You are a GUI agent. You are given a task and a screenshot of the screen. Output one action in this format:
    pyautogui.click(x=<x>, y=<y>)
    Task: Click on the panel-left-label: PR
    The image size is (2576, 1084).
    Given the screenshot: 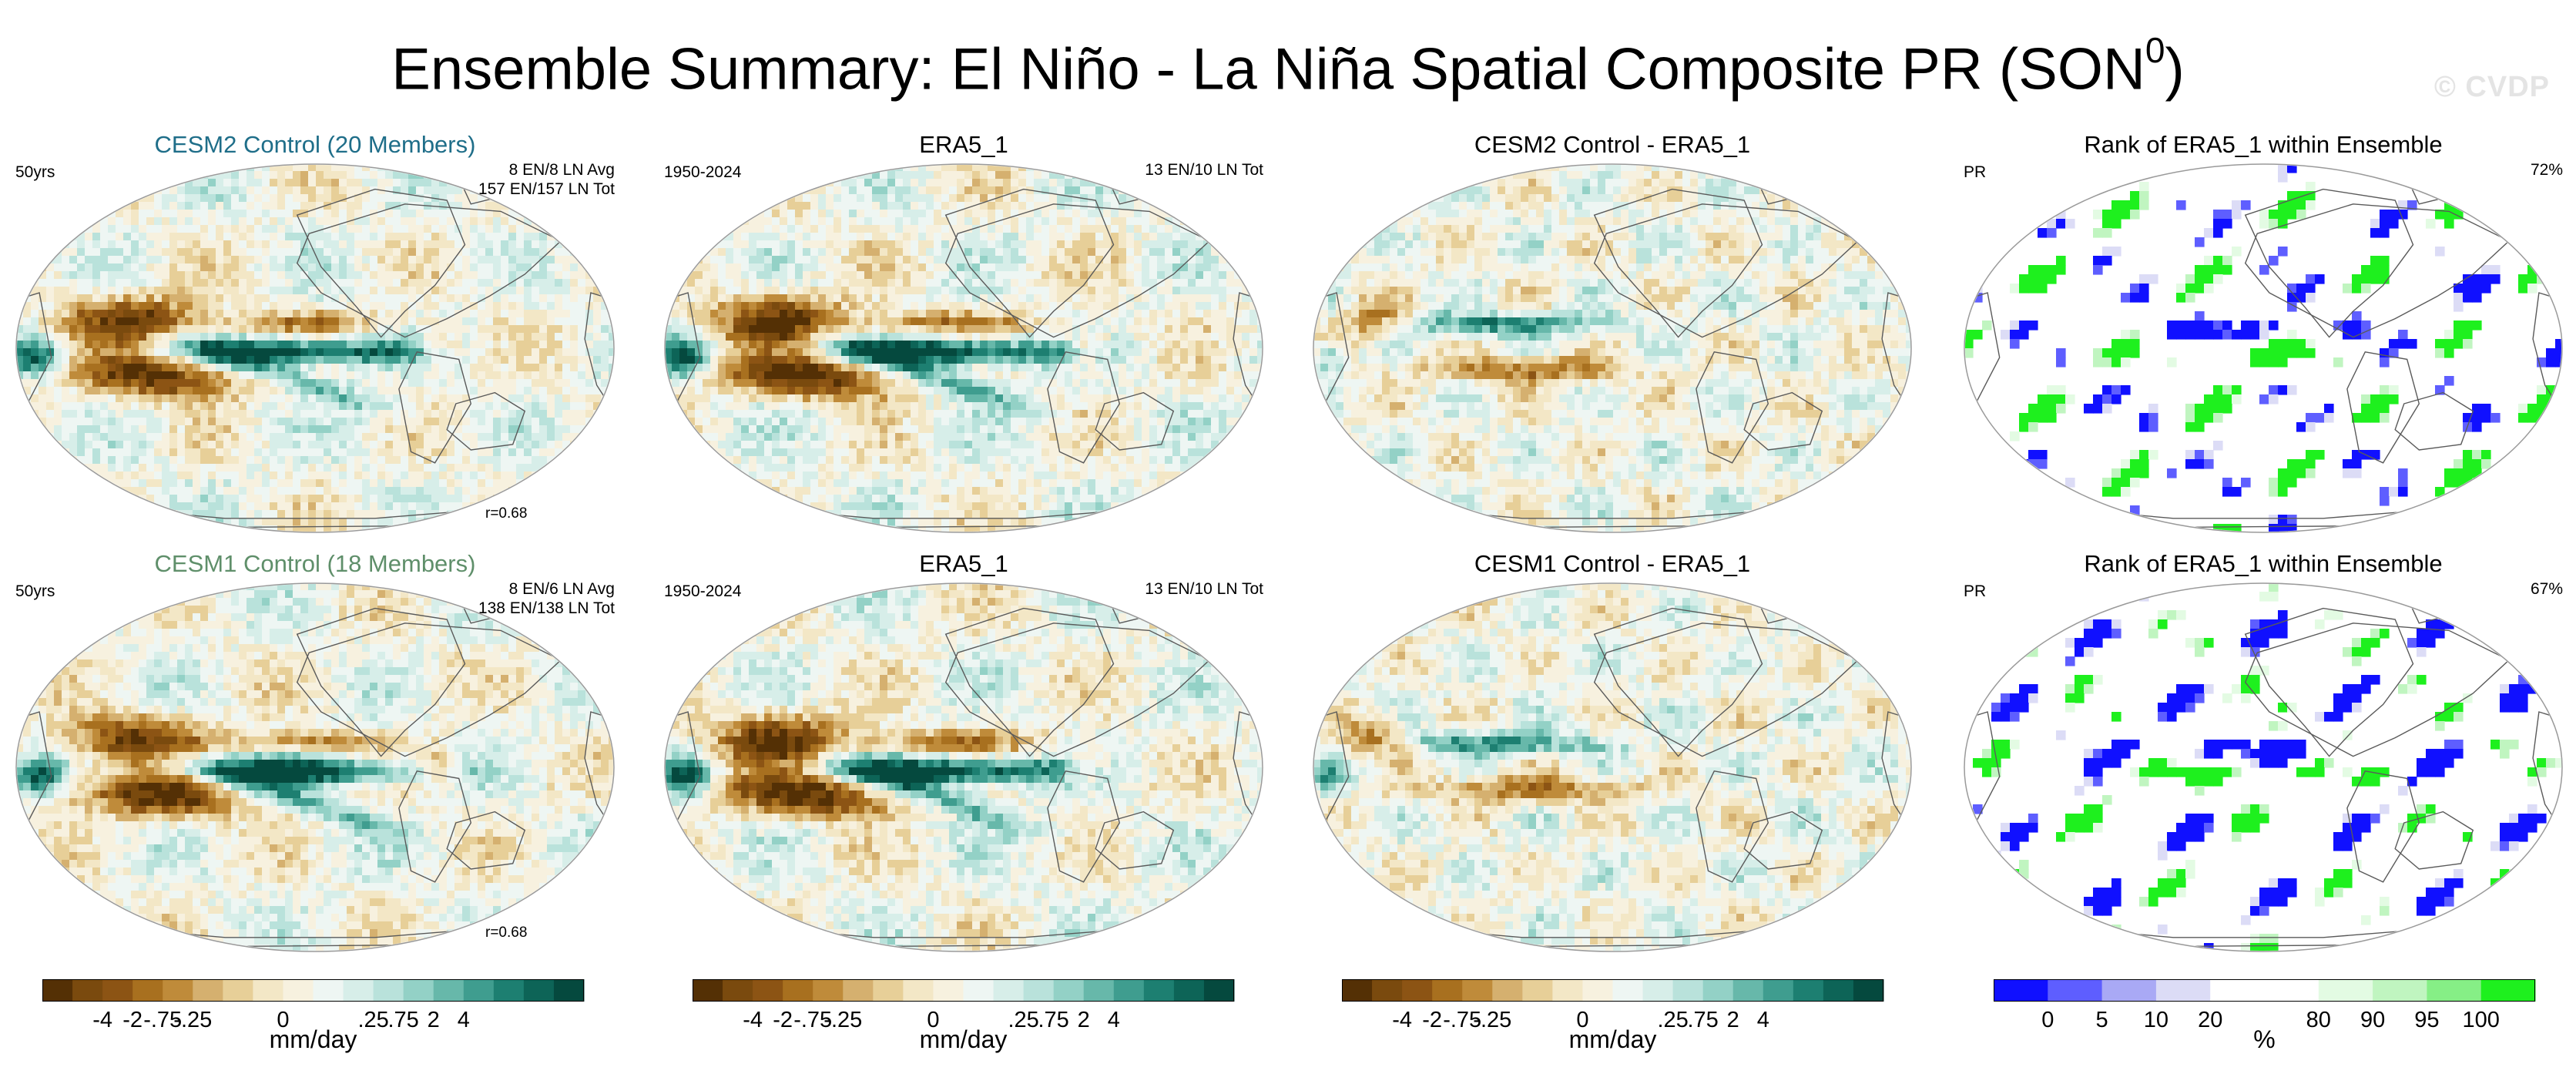 What is the action you would take?
    pyautogui.click(x=1975, y=591)
    